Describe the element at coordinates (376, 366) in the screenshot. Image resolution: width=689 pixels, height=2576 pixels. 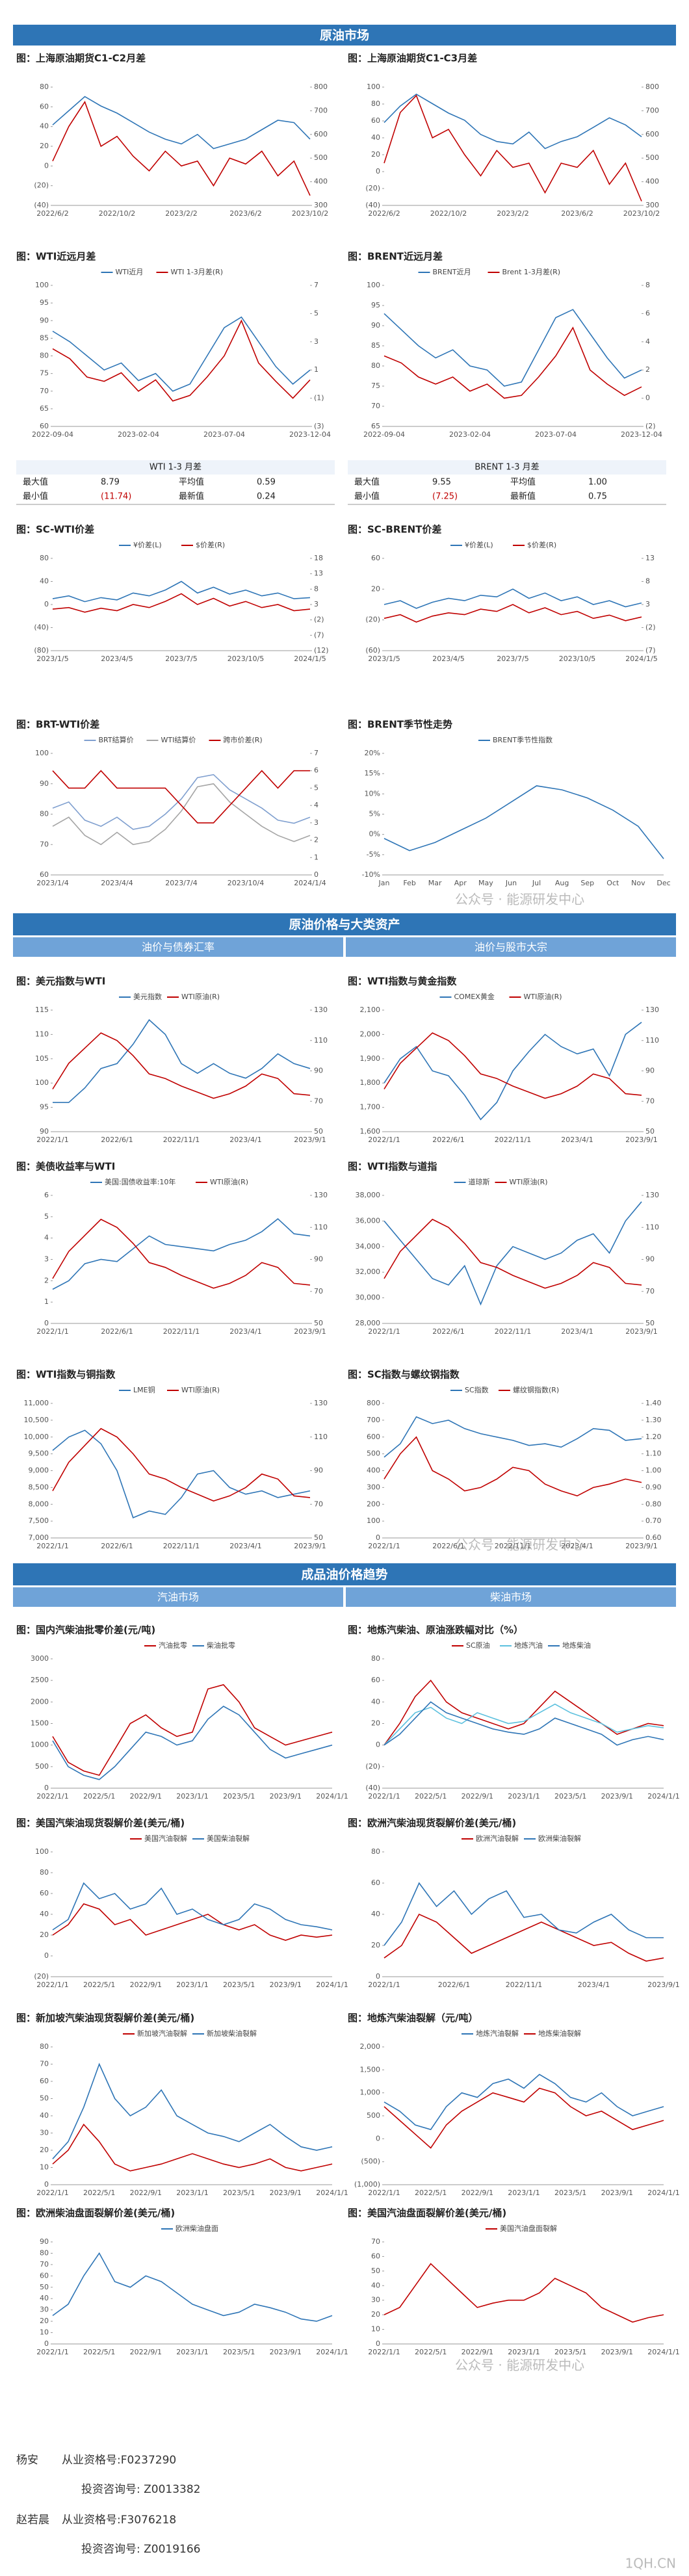
I see `y-tick-label: 80` at that location.